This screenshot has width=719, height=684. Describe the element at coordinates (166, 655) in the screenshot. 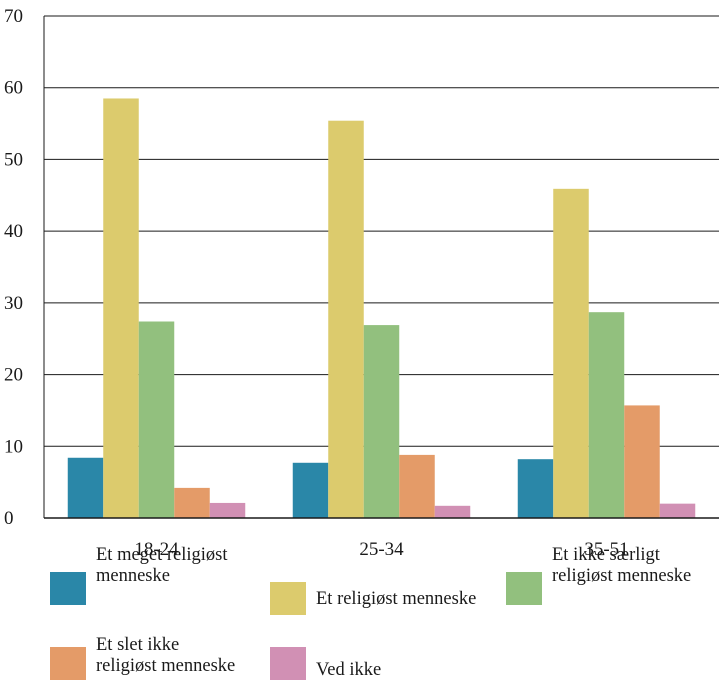

I see `legend-label-4: Et slet ikke religiøst menneske` at that location.